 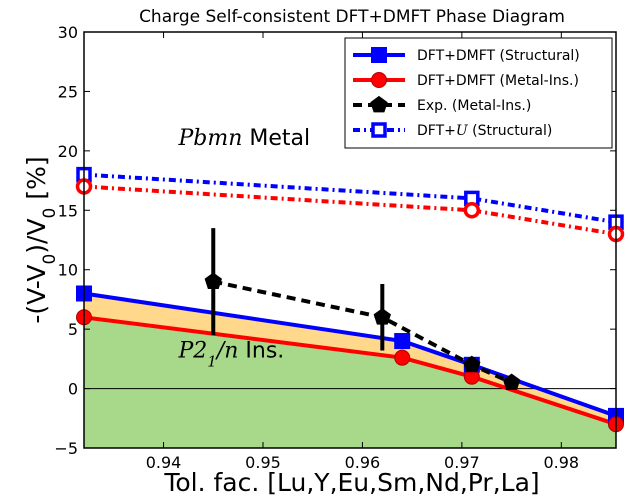 I want to click on x-tick-label: 0.97, so click(x=462, y=462).